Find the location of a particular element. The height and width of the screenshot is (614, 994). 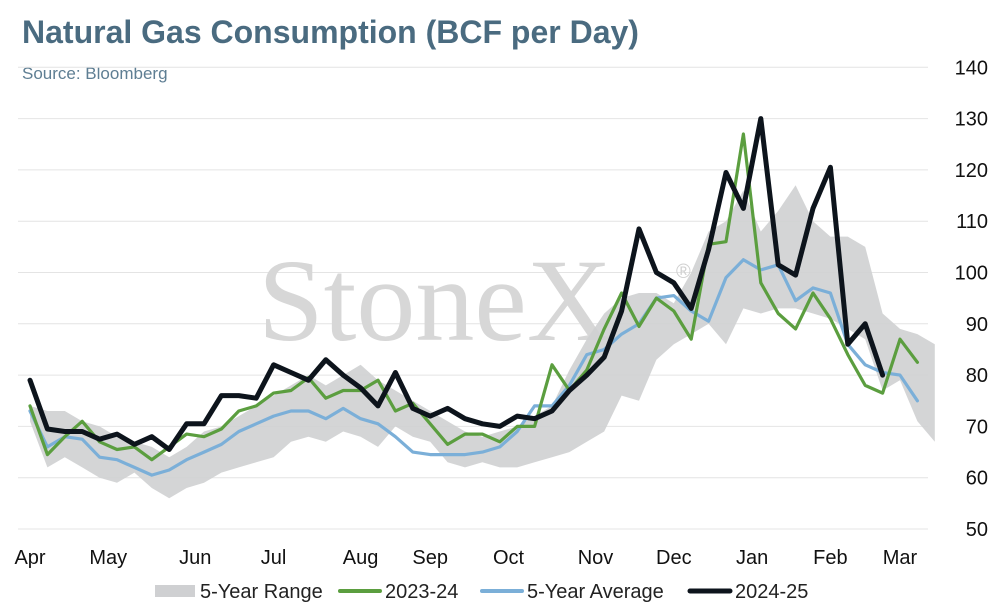

legend-label-range: 5-Year Range is located at coordinates (261, 592).